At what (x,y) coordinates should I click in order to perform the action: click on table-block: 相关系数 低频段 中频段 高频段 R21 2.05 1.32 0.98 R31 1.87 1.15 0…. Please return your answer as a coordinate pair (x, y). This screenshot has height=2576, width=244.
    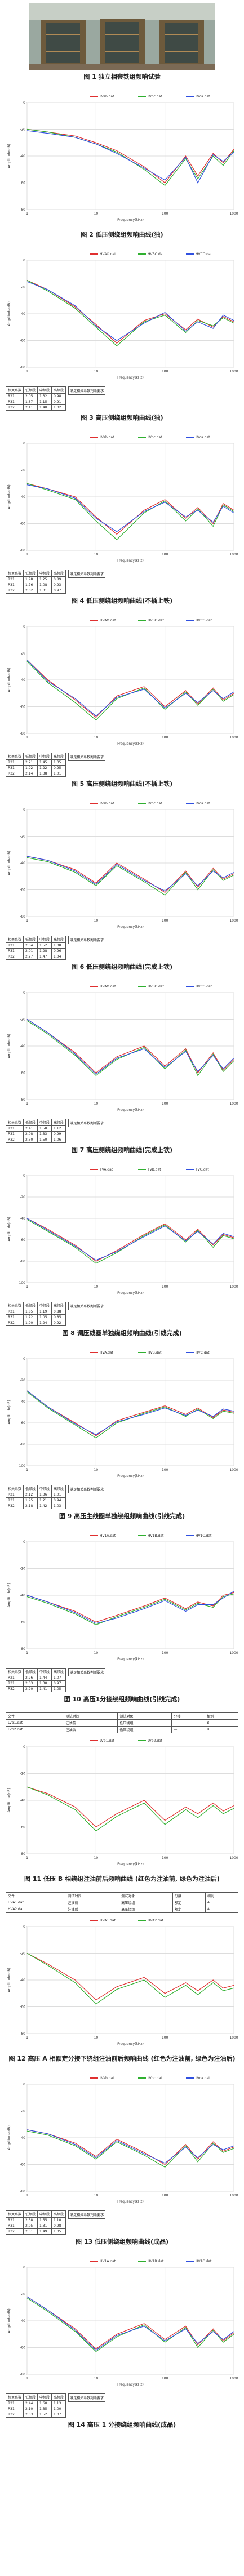
    Looking at the image, I should click on (122, 398).